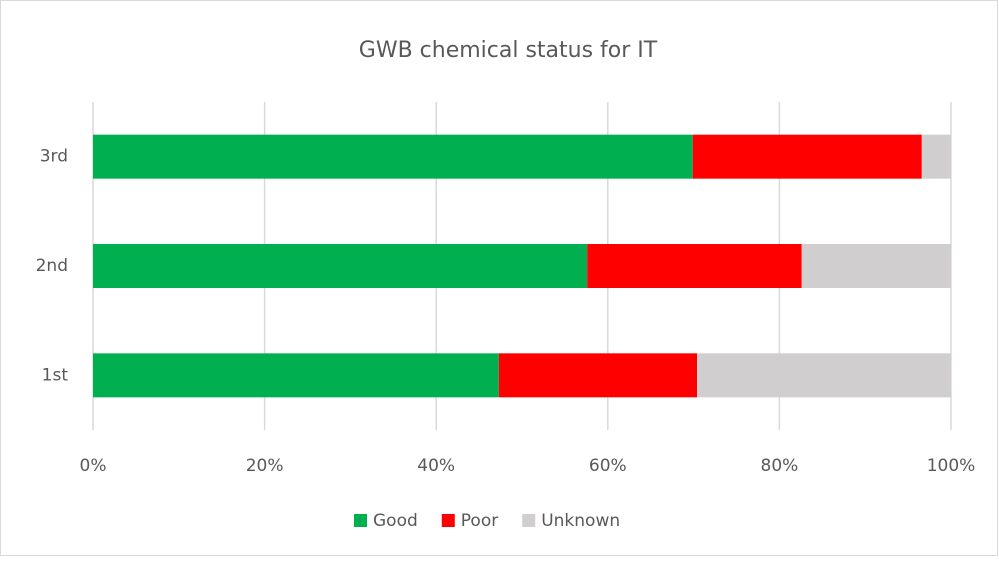 The image size is (999, 561). Describe the element at coordinates (436, 466) in the screenshot. I see `x-tick-label: 40%` at that location.